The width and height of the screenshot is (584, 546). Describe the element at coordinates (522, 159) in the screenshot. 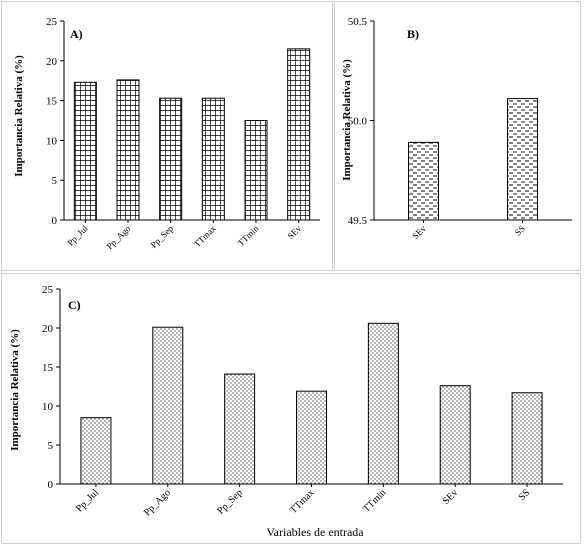

I see `panel-b-bar-ss` at that location.